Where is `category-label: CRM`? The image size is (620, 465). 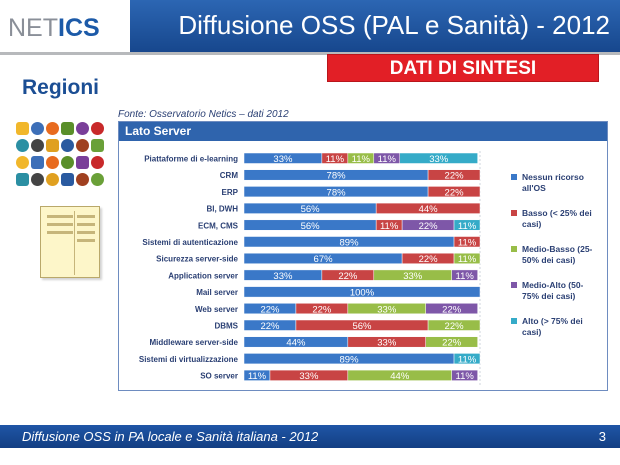 category-label: CRM is located at coordinates (229, 175).